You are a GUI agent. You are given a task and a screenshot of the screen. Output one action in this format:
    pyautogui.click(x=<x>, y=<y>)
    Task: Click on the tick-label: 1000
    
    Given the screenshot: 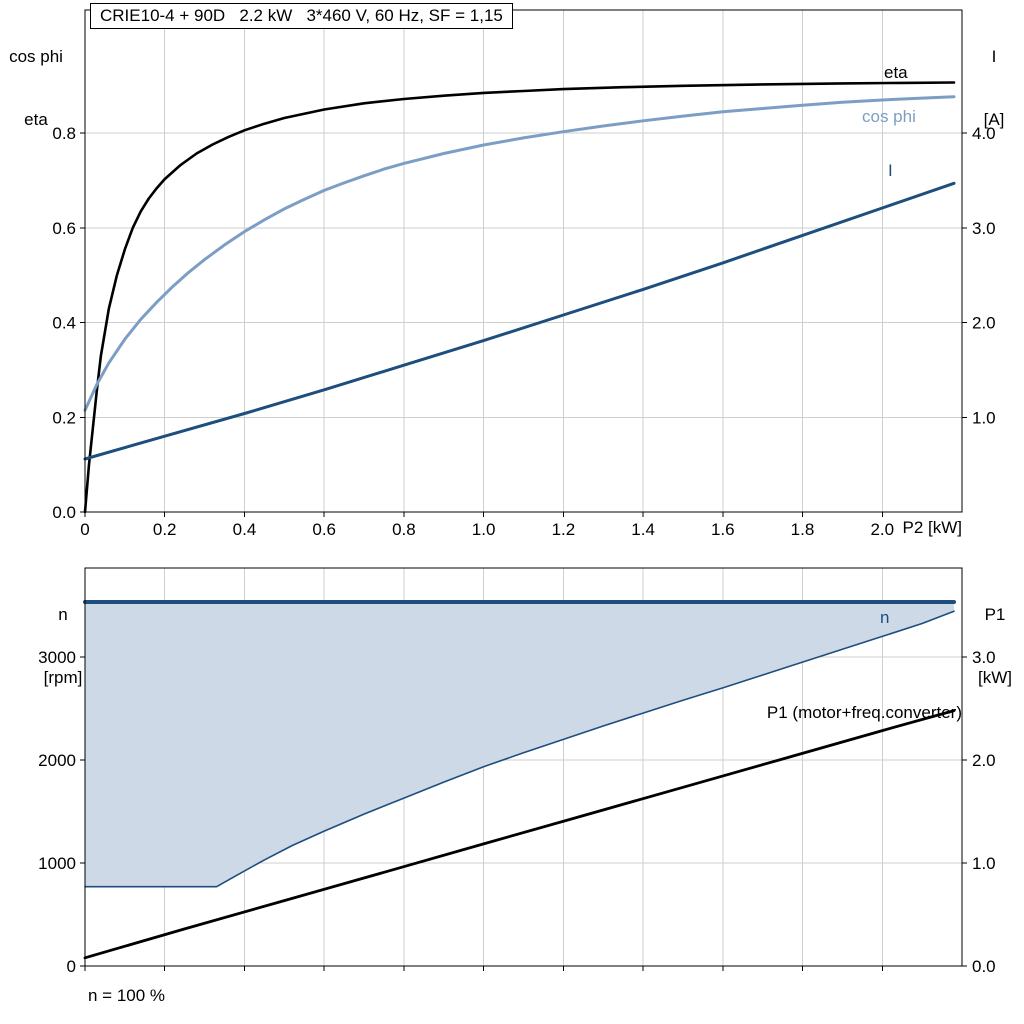 What is the action you would take?
    pyautogui.click(x=57, y=863)
    